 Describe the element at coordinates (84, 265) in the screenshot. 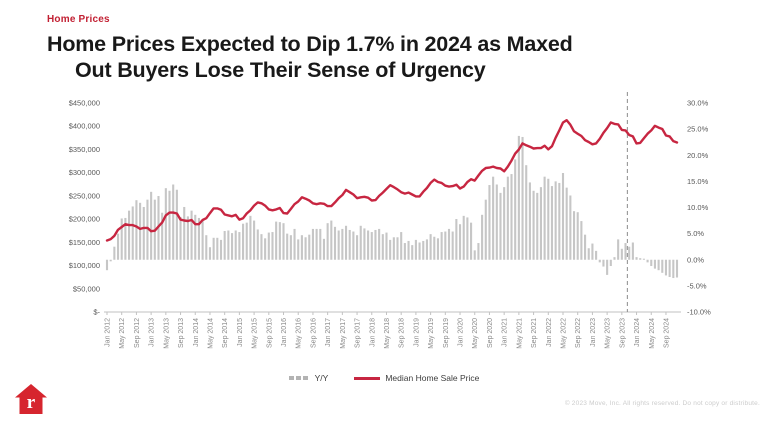

I see `svg-text: $100,000` at that location.